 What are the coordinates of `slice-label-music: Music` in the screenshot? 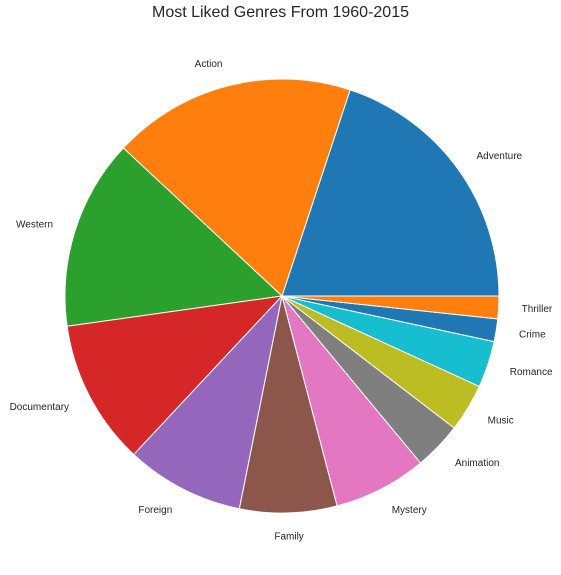 It's located at (501, 420).